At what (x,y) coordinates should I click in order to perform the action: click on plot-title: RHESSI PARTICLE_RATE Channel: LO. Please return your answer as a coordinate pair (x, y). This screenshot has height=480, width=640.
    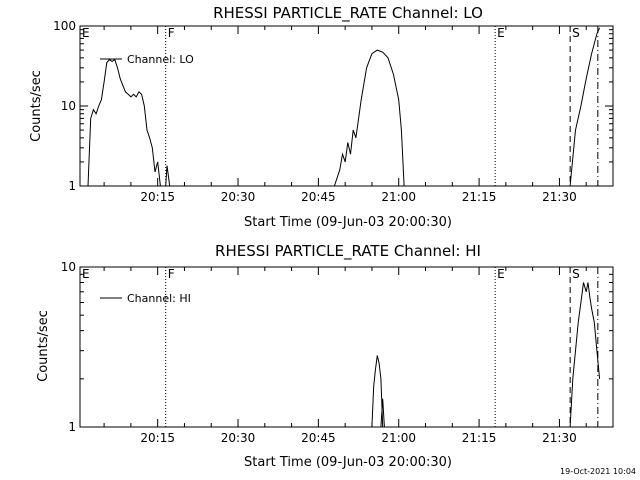
    Looking at the image, I should click on (348, 13).